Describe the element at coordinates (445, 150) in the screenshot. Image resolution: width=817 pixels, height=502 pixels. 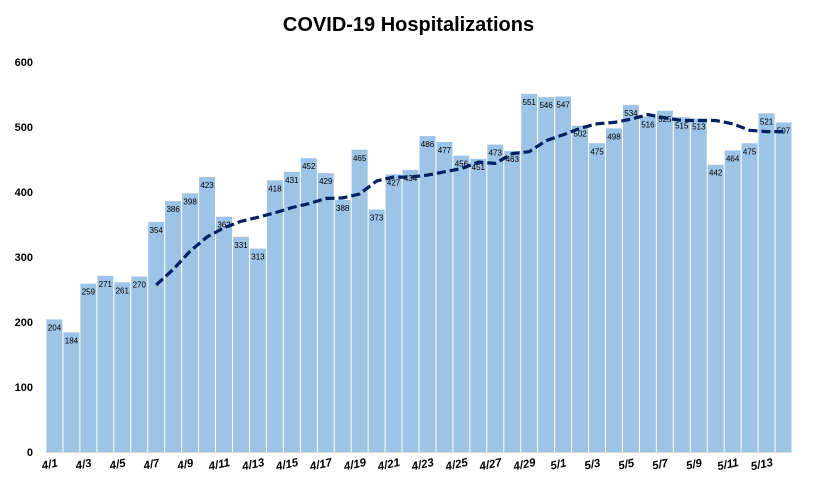
I see `bar-data-label: 477` at that location.